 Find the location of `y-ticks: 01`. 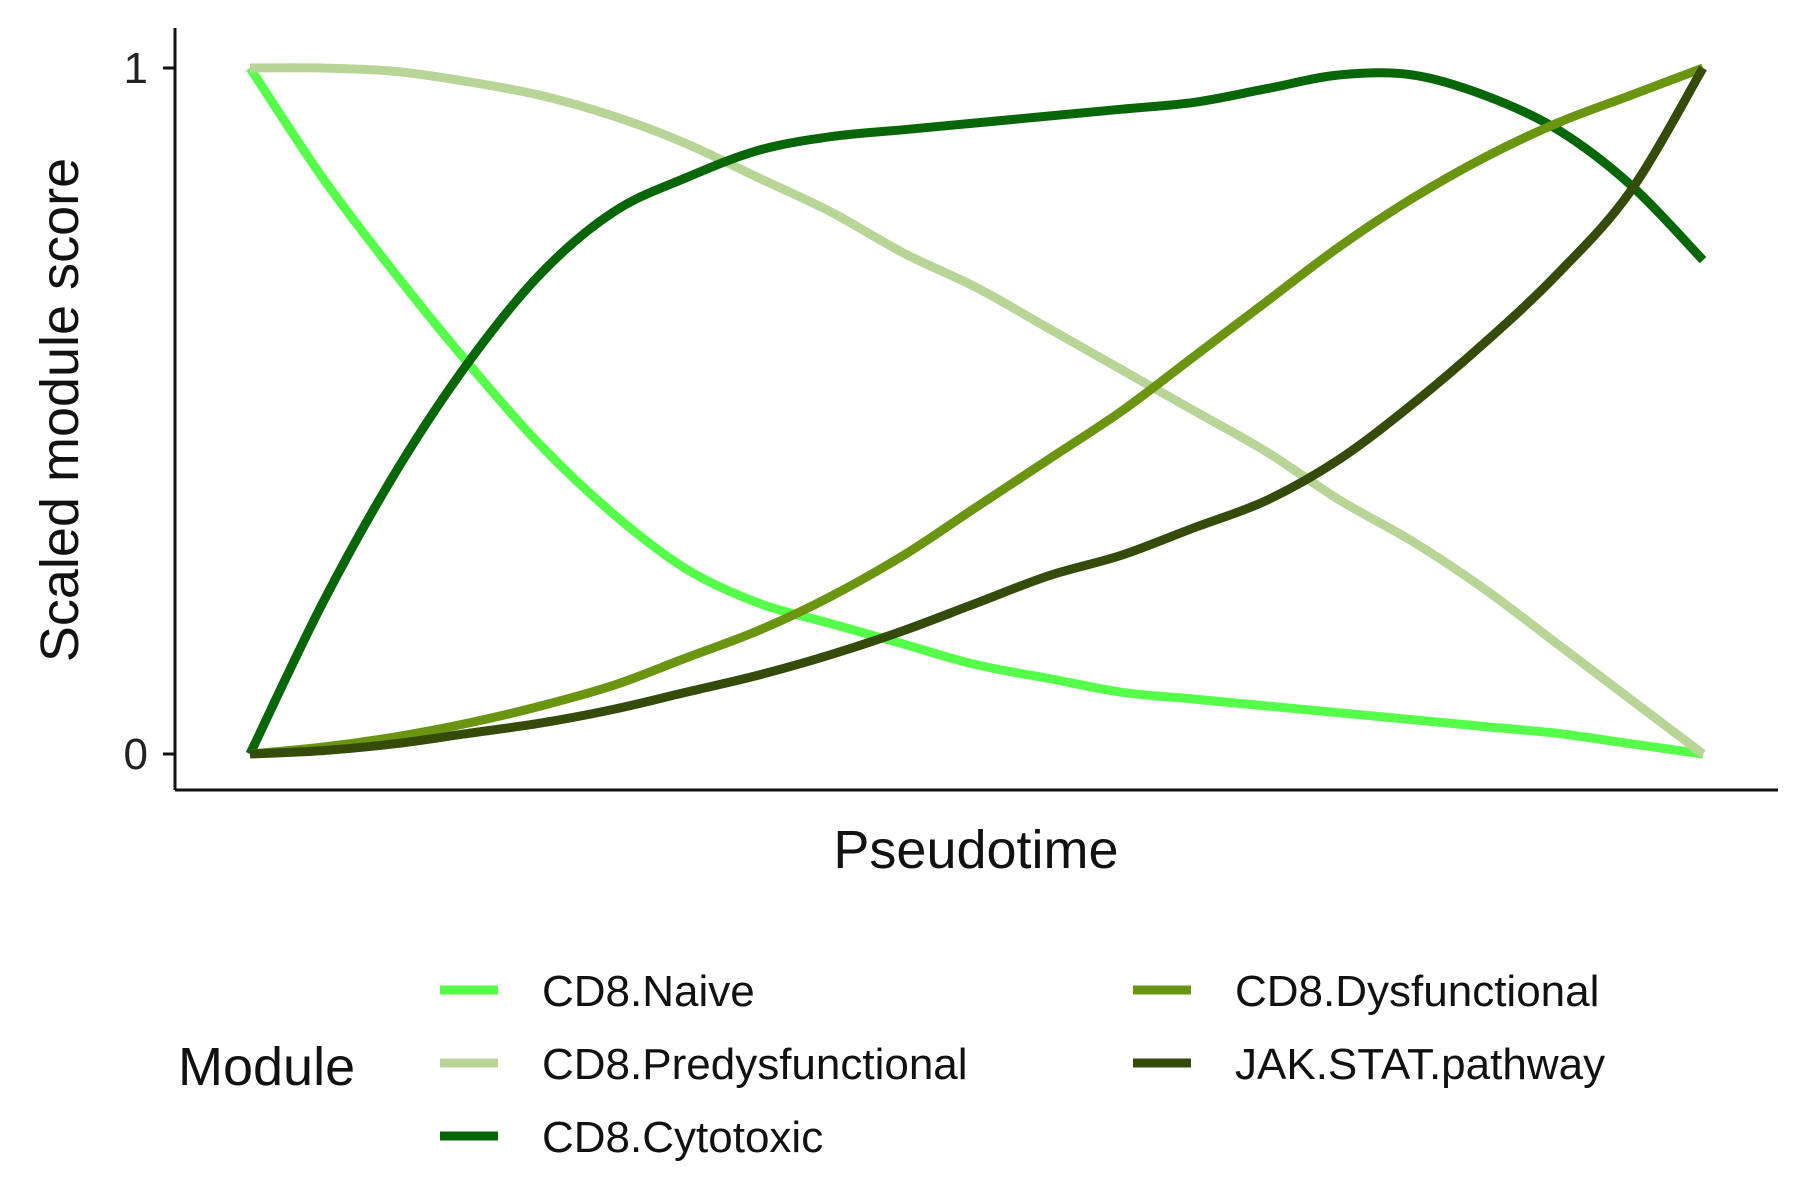

y-ticks: 01 is located at coordinates (149, 411).